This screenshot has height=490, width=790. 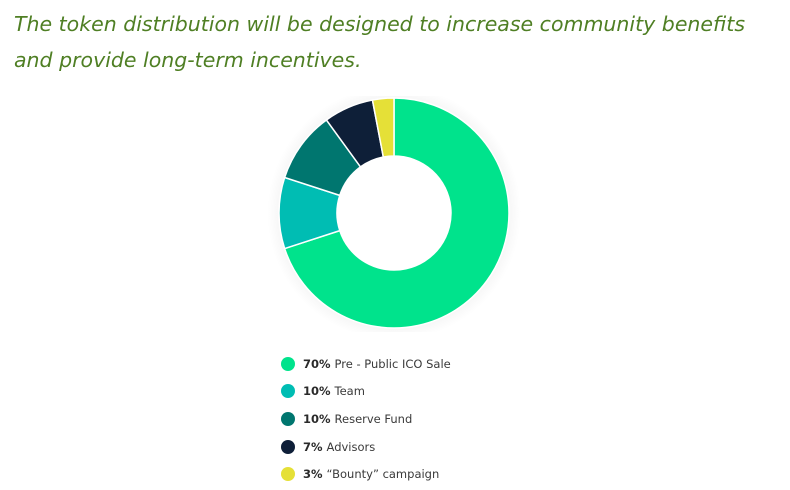 What do you see at coordinates (313, 446) in the screenshot?
I see `legend-percent: 7%` at bounding box center [313, 446].